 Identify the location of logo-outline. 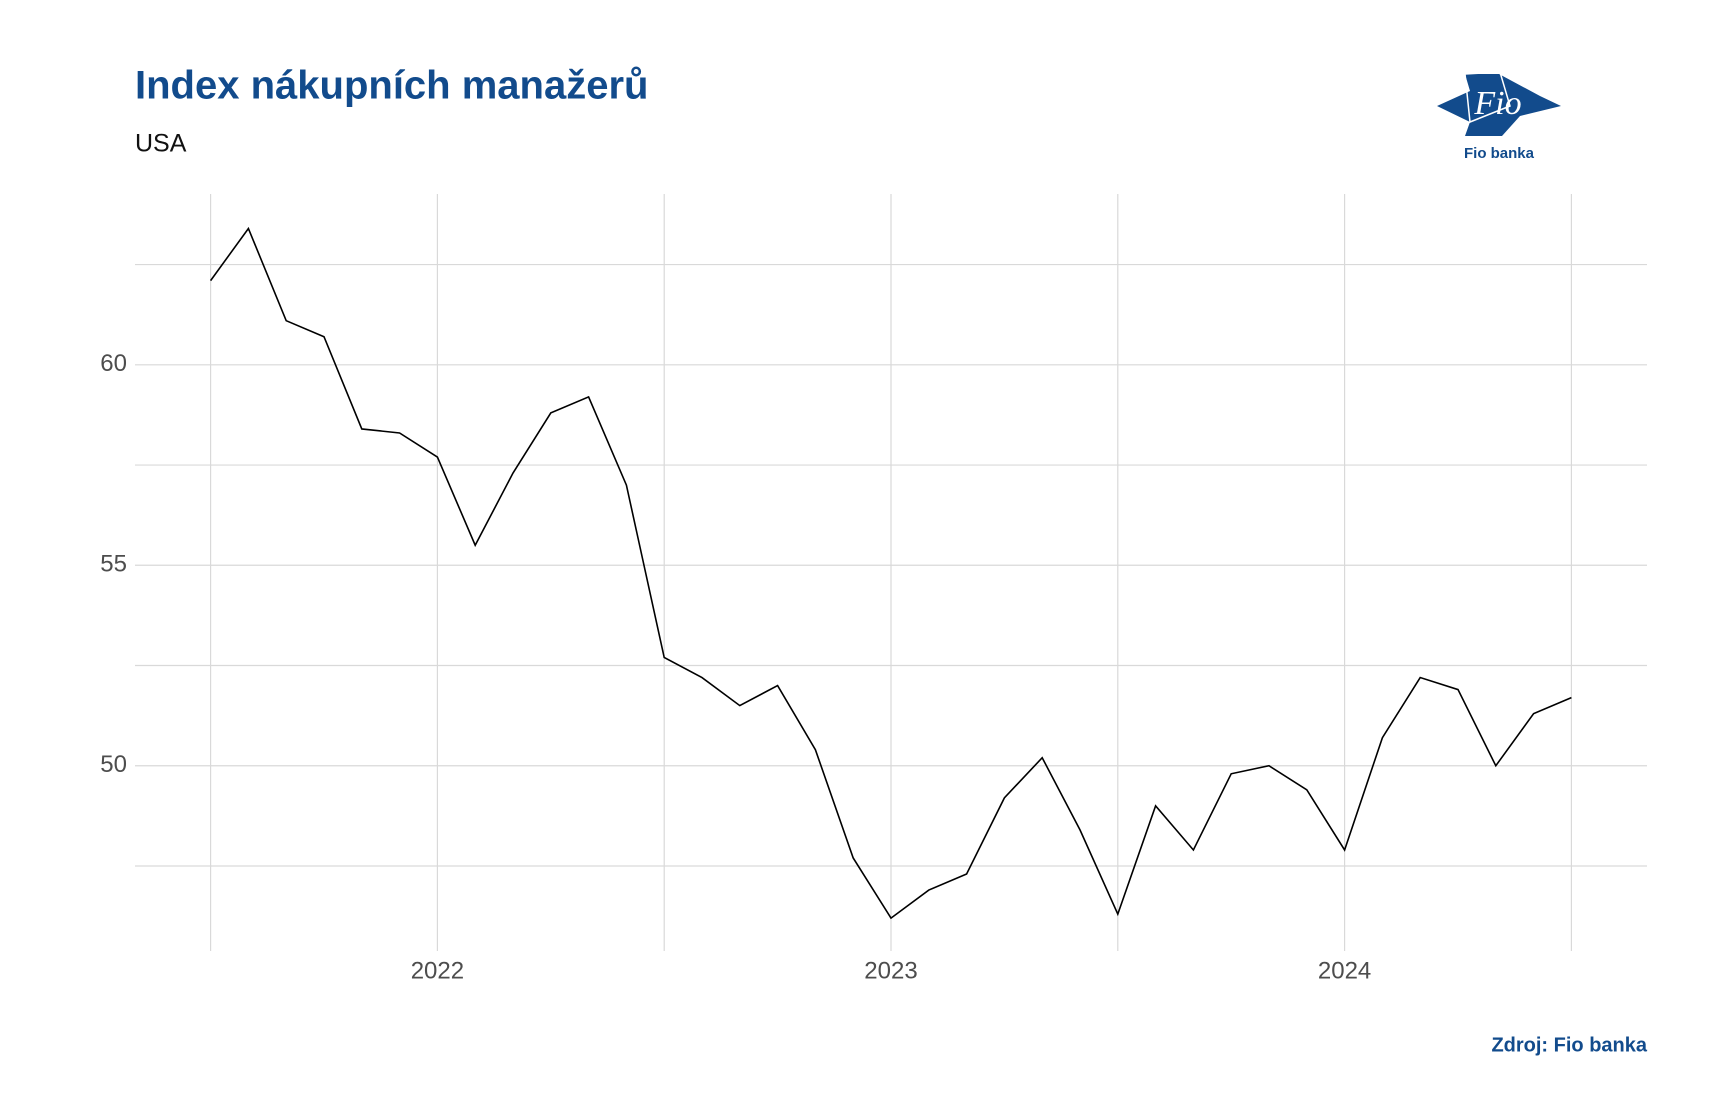
(1487, 97).